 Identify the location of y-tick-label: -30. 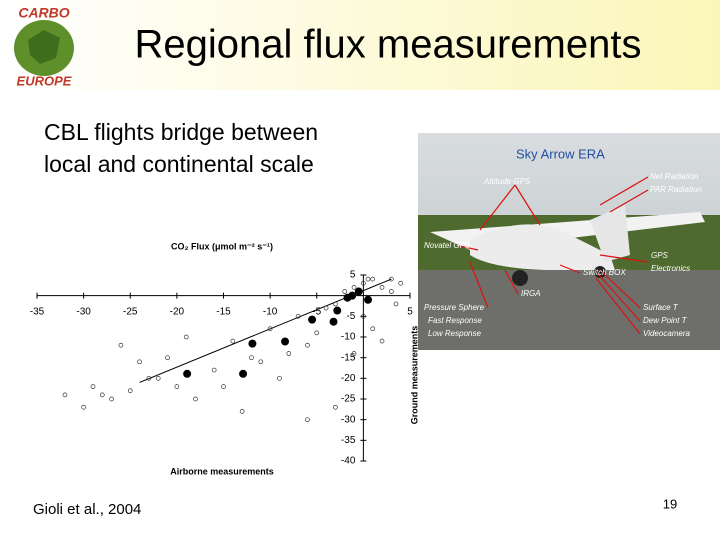
(348, 419).